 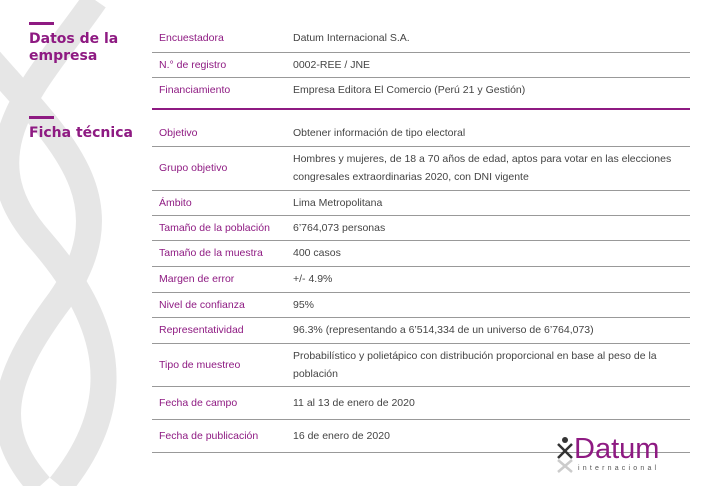 I want to click on row-label: Nivel de confianza, so click(x=219, y=305).